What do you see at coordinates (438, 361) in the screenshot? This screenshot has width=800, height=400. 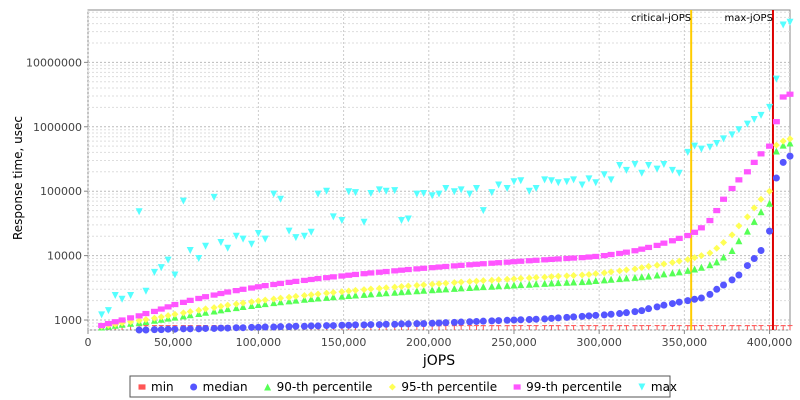 I see `x-axis-title: jOPS` at bounding box center [438, 361].